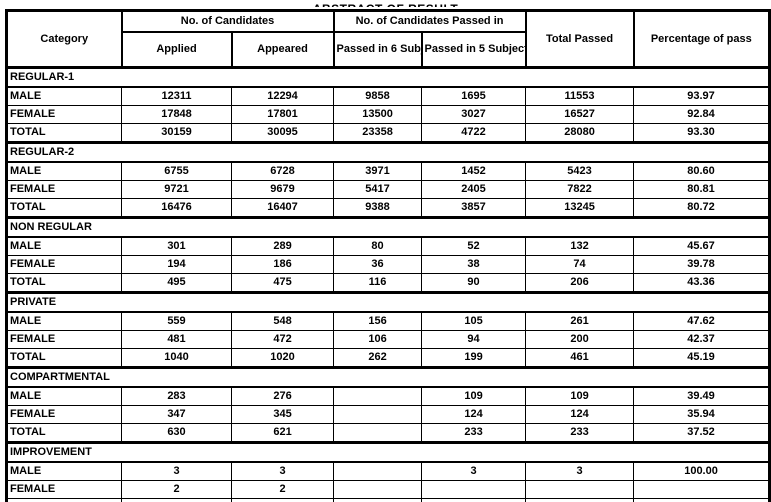  Describe the element at coordinates (580, 489) in the screenshot. I see `total-passed-value` at that location.